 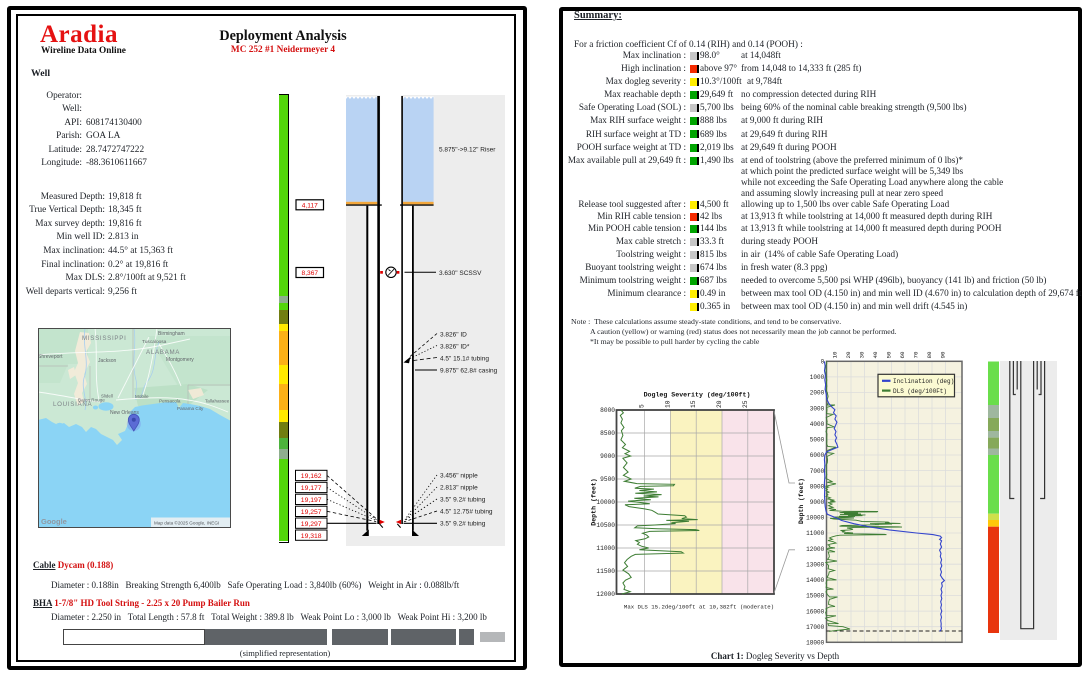 I want to click on svg-text: 1000, so click(x=817, y=377).